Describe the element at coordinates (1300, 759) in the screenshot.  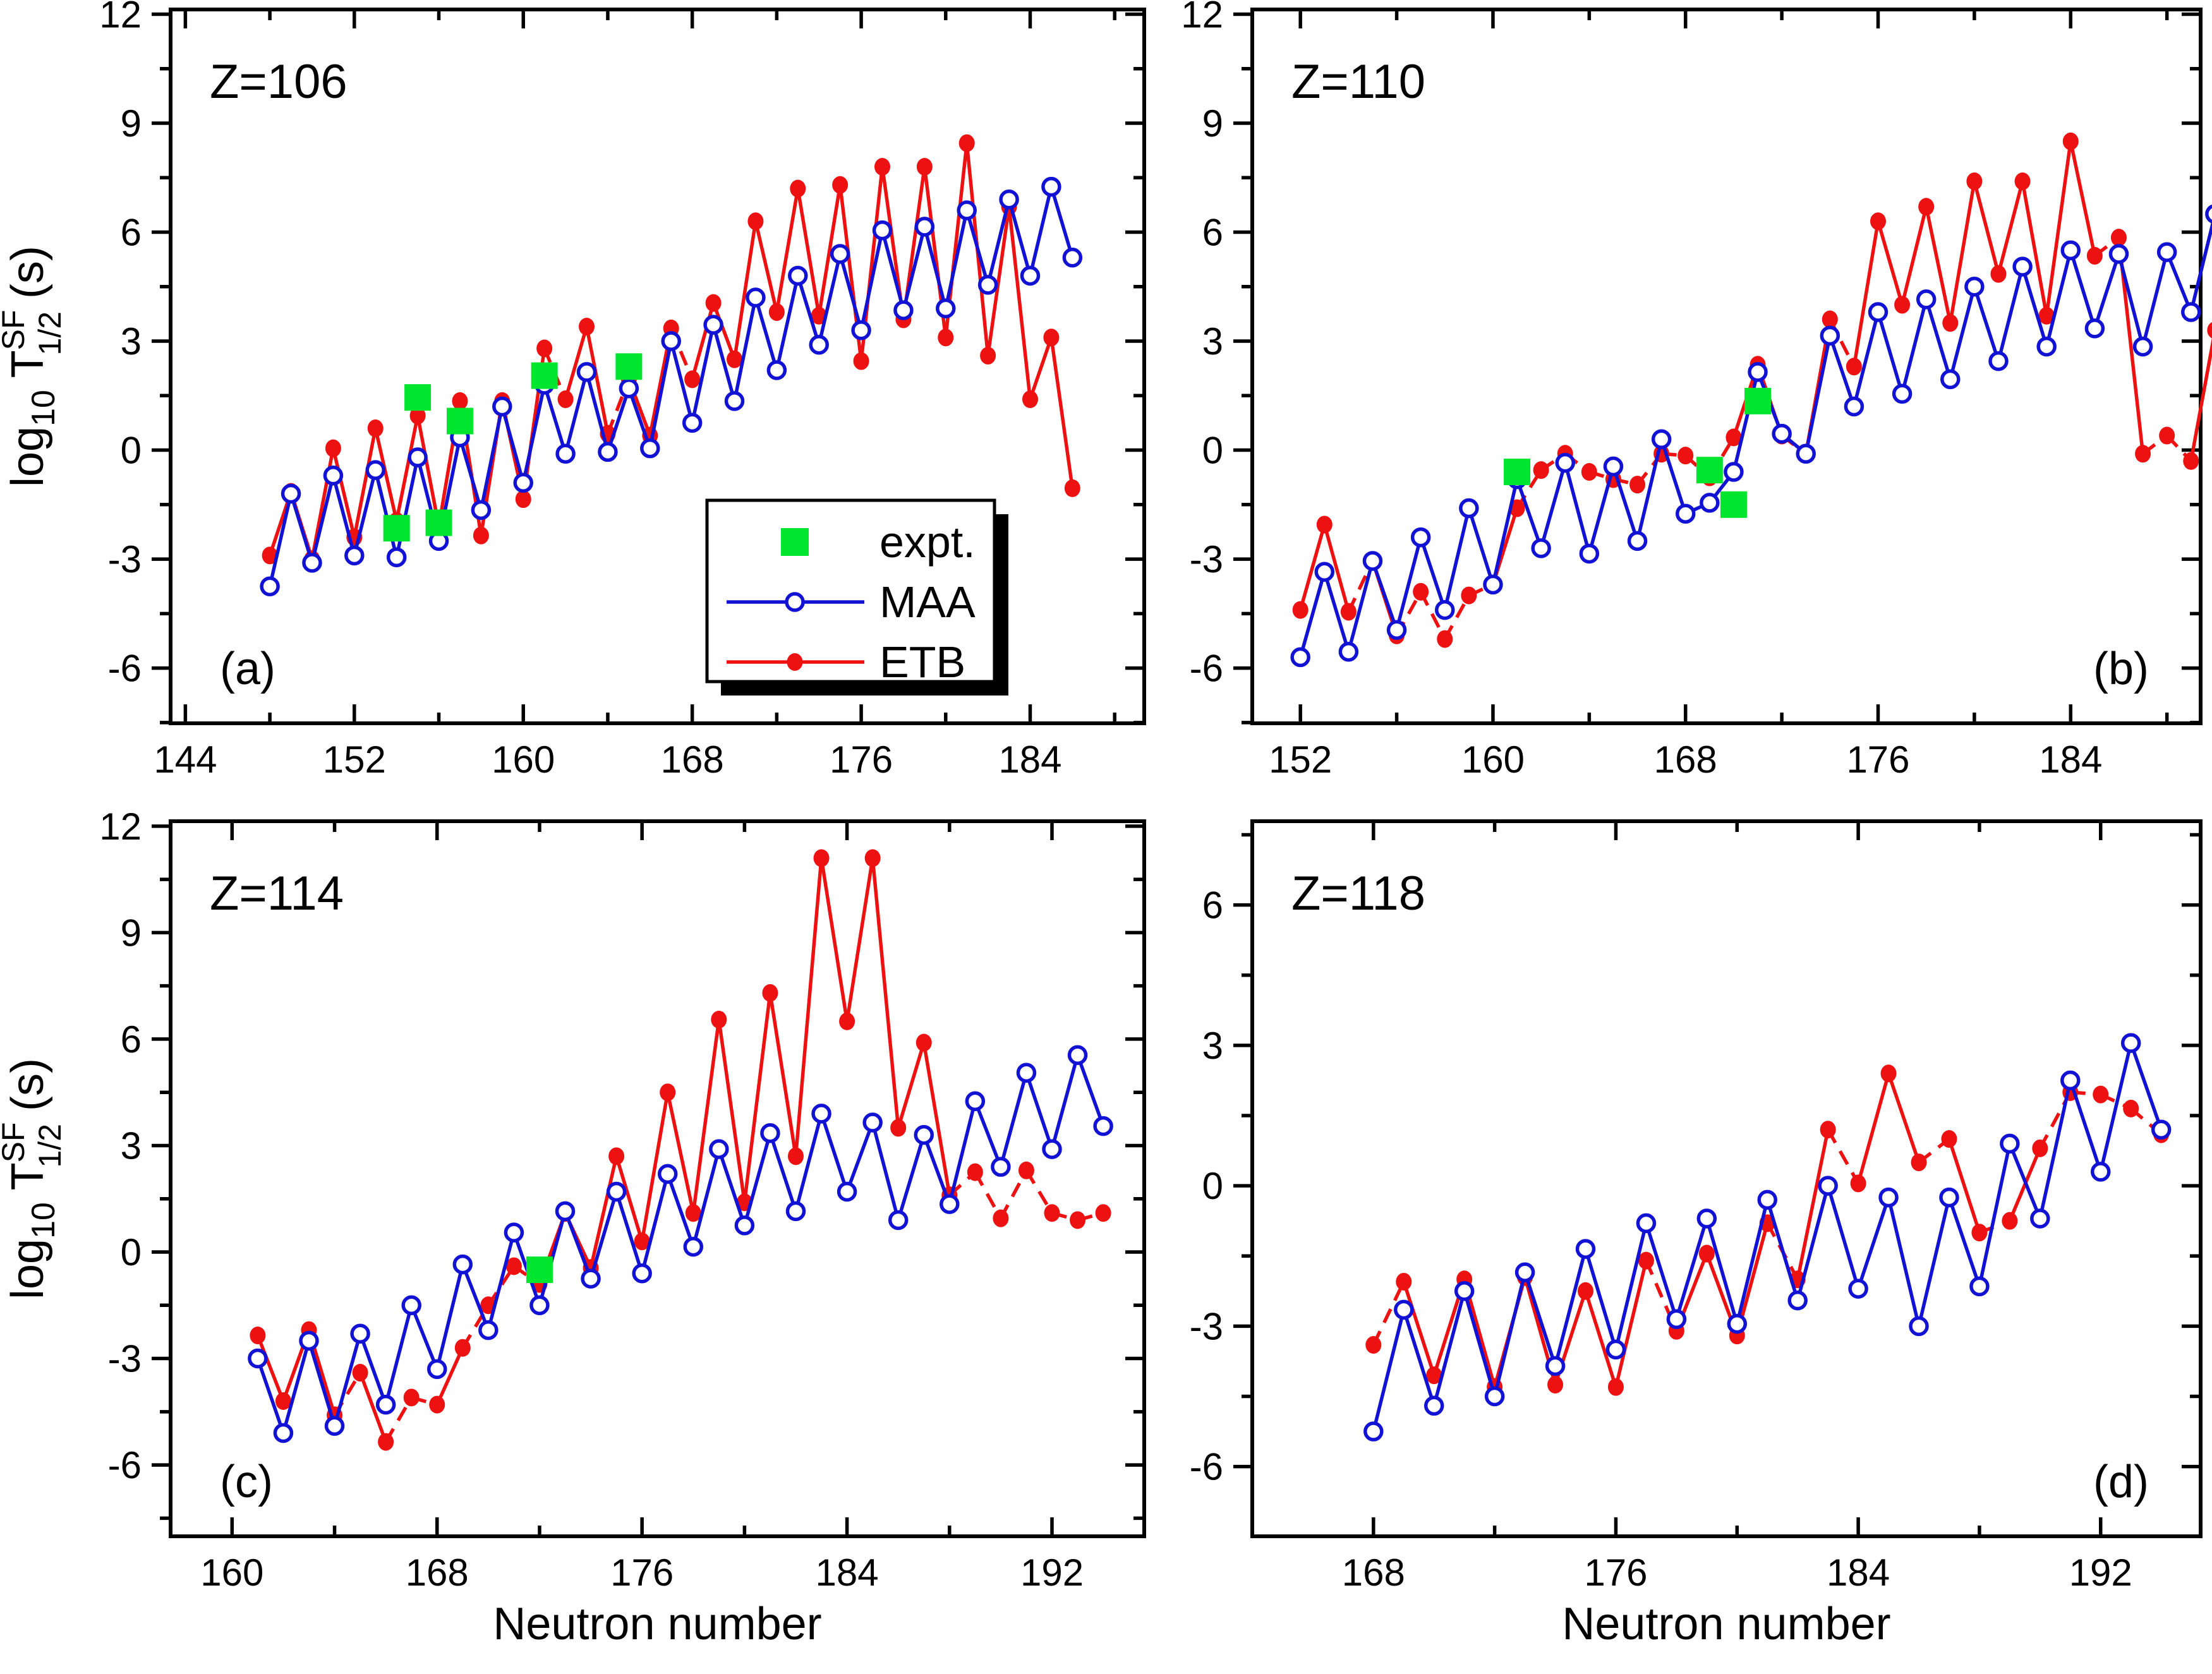
I see `x-tick-label: 152` at that location.